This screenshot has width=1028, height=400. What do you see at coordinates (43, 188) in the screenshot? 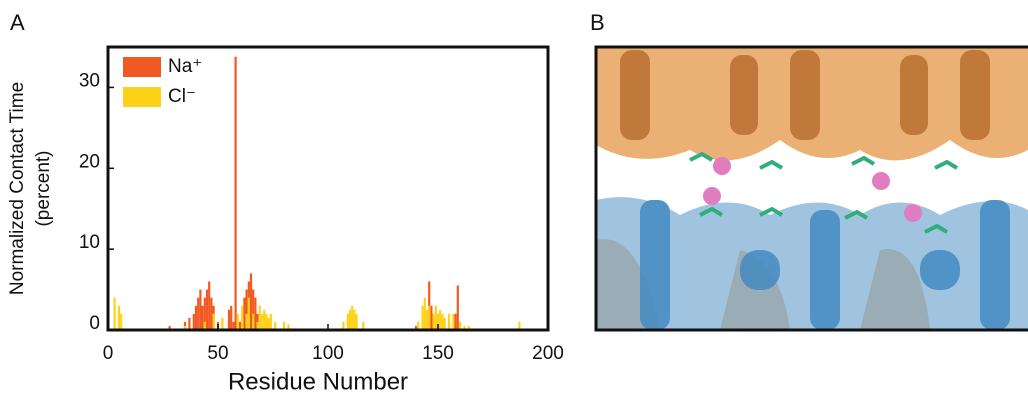
I see `y-axis-label: (percent)` at bounding box center [43, 188].